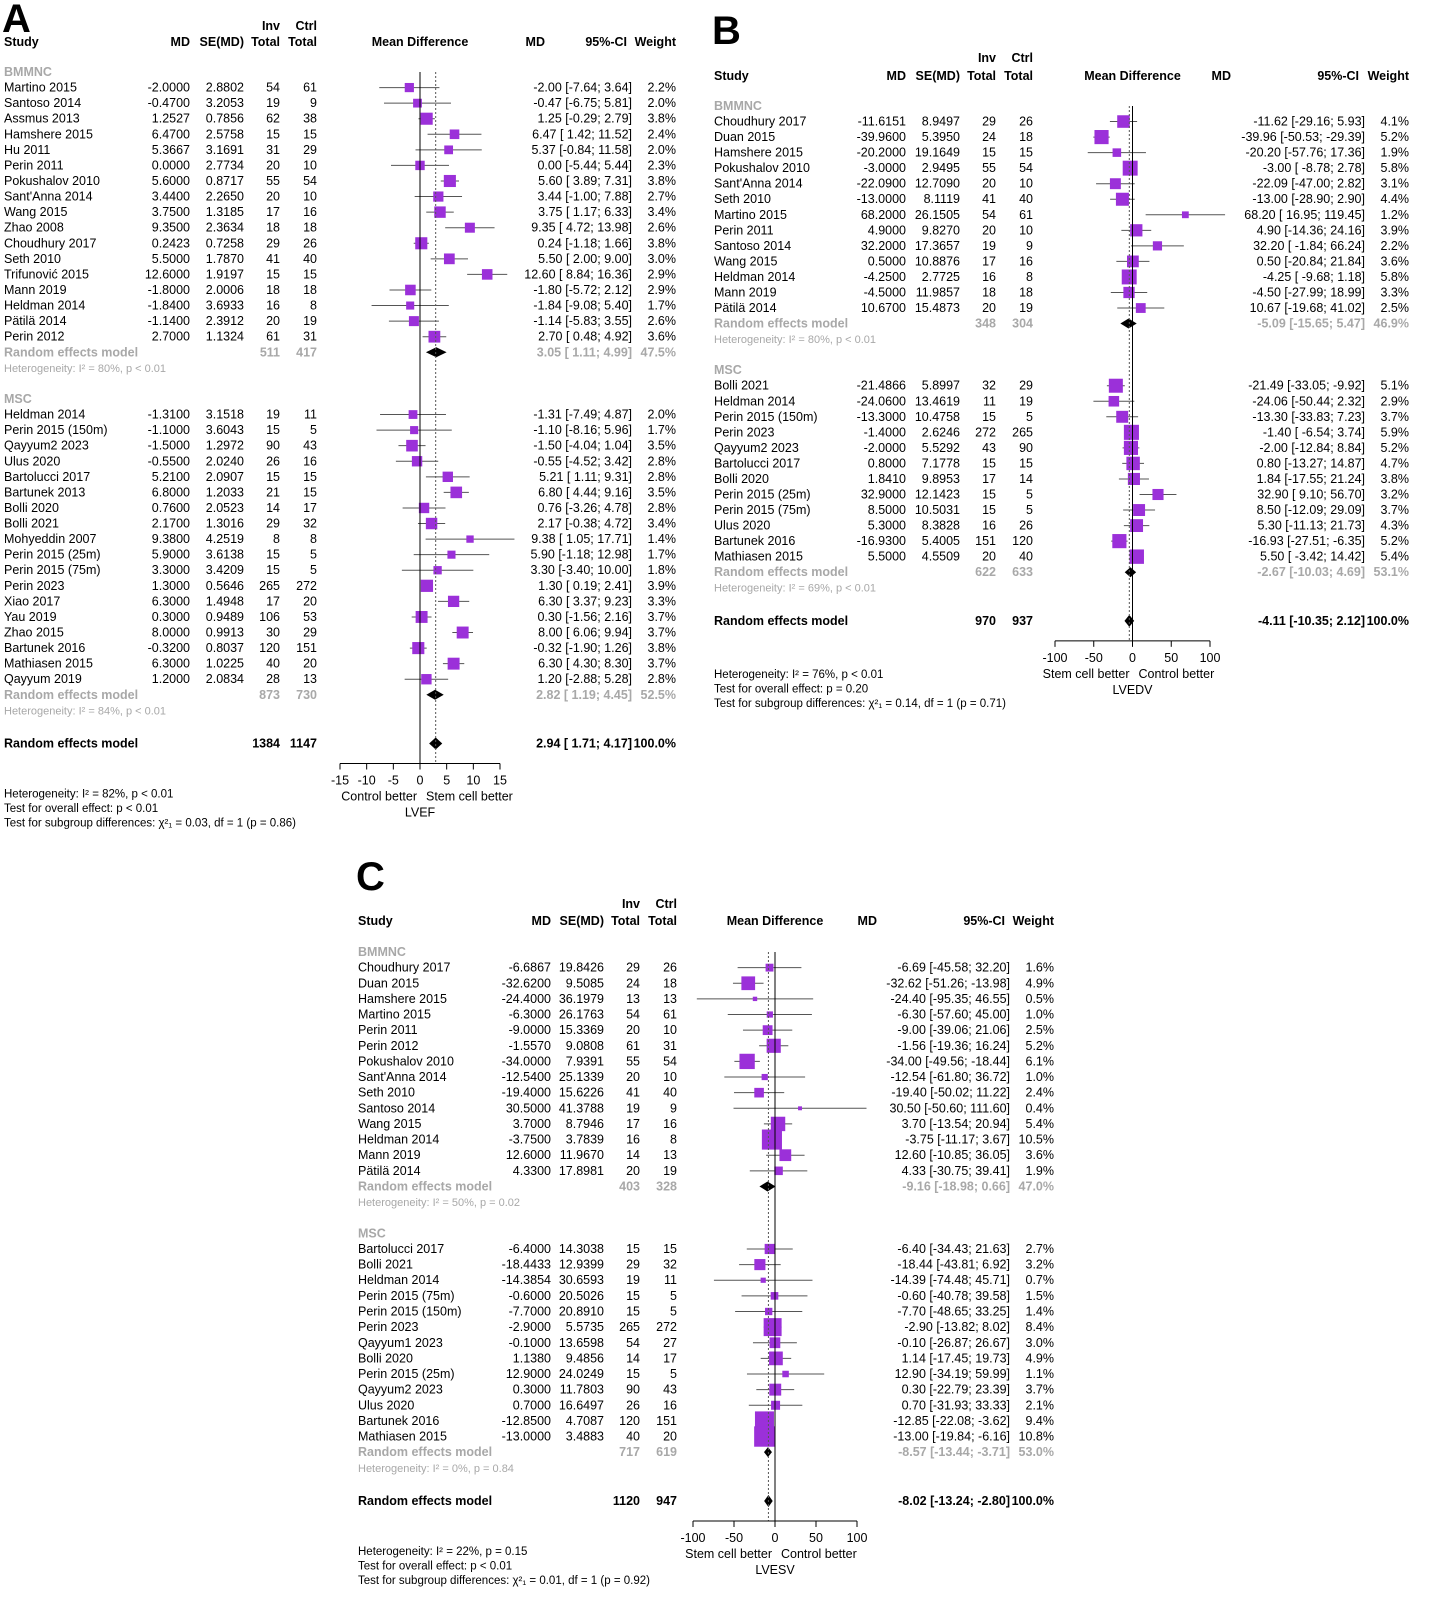 This screenshot has height=1605, width=1441. Describe the element at coordinates (582, 306) in the screenshot. I see `study-ci-text: -1.84 [-9.08; 5.40]` at that location.